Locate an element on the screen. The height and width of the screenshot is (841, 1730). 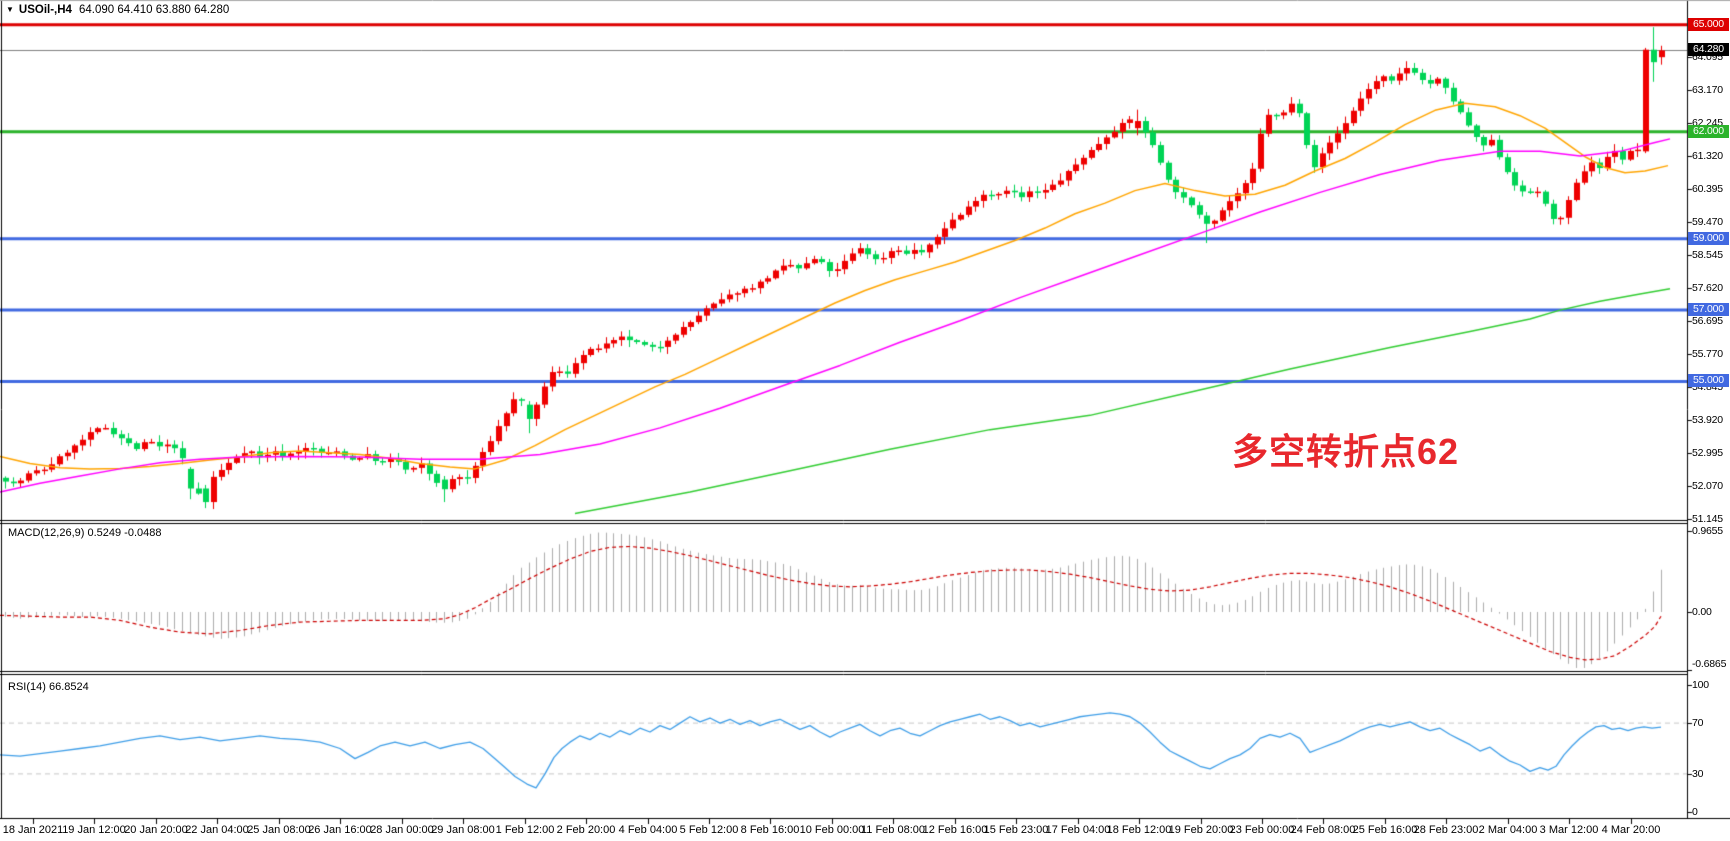
rsi-indicator-title: RSI(14) 66.8524 is located at coordinates (48, 687).